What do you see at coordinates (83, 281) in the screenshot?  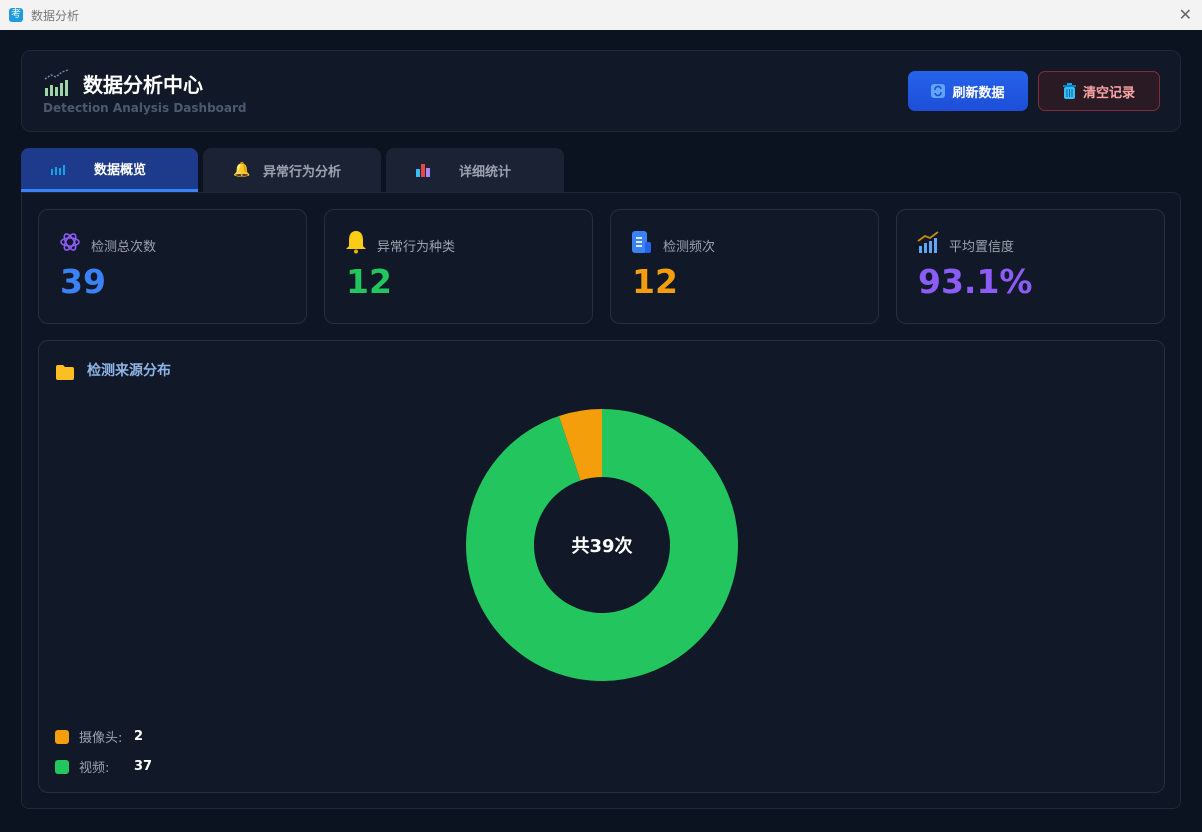 I see `stat-value: 39` at bounding box center [83, 281].